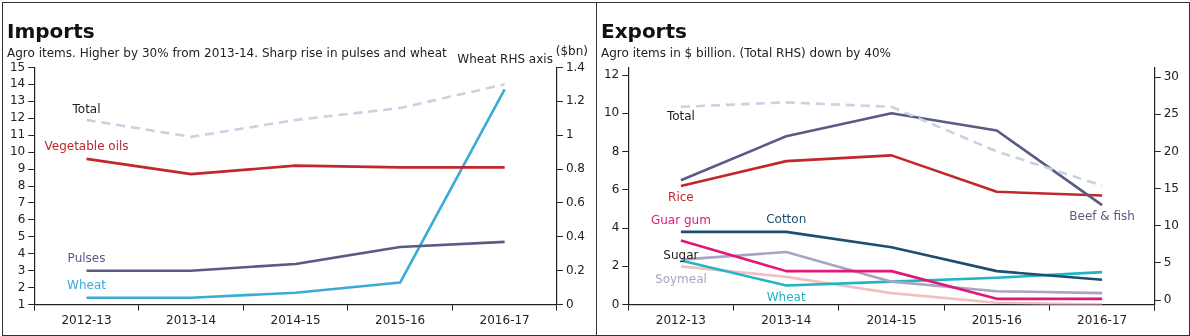 This screenshot has height=336, width=1190. Describe the element at coordinates (575, 202) in the screenshot. I see `y2-tick-label: 0.6` at that location.